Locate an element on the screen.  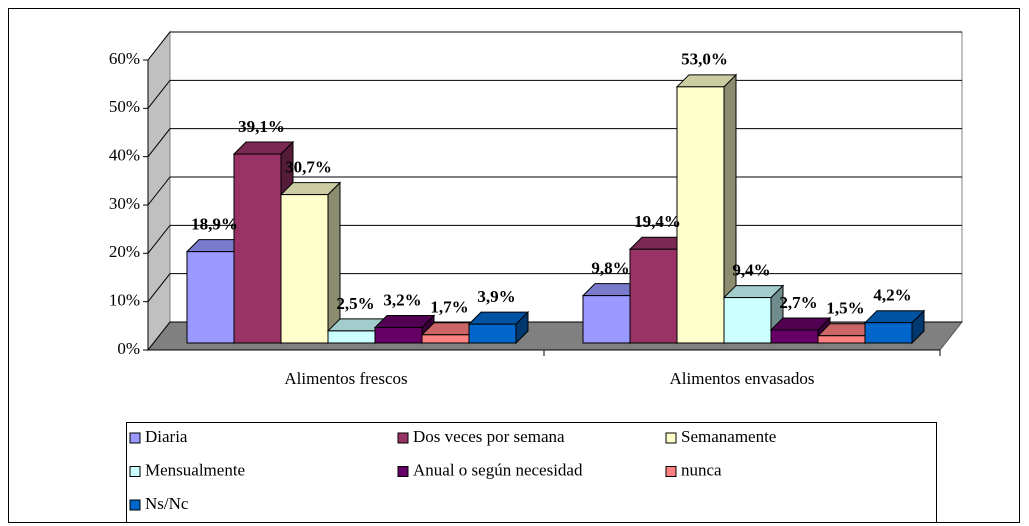
value-label: 18,9% is located at coordinates (214, 224).